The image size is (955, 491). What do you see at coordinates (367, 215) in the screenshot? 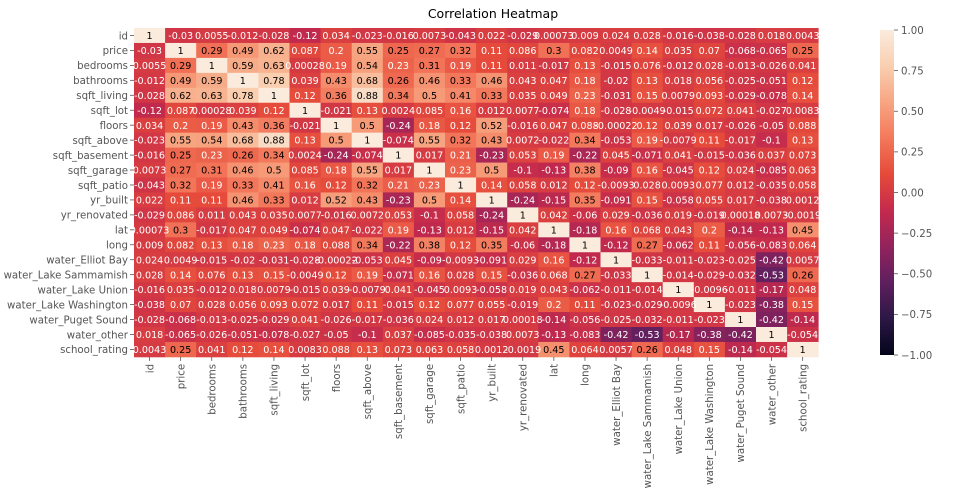
I see `cell-value-label: 0.0072` at bounding box center [367, 215].